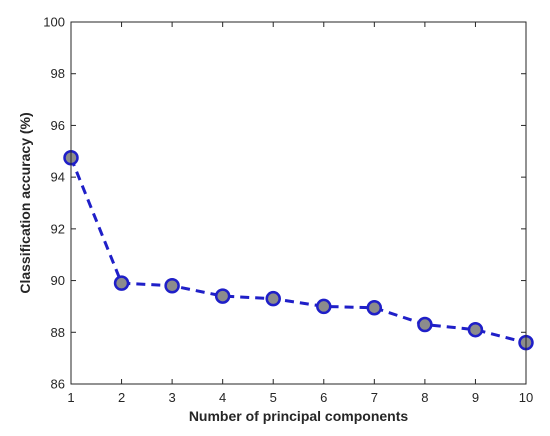 This screenshot has height=436, width=550. Describe the element at coordinates (526, 397) in the screenshot. I see `x-tick-label: 10` at that location.